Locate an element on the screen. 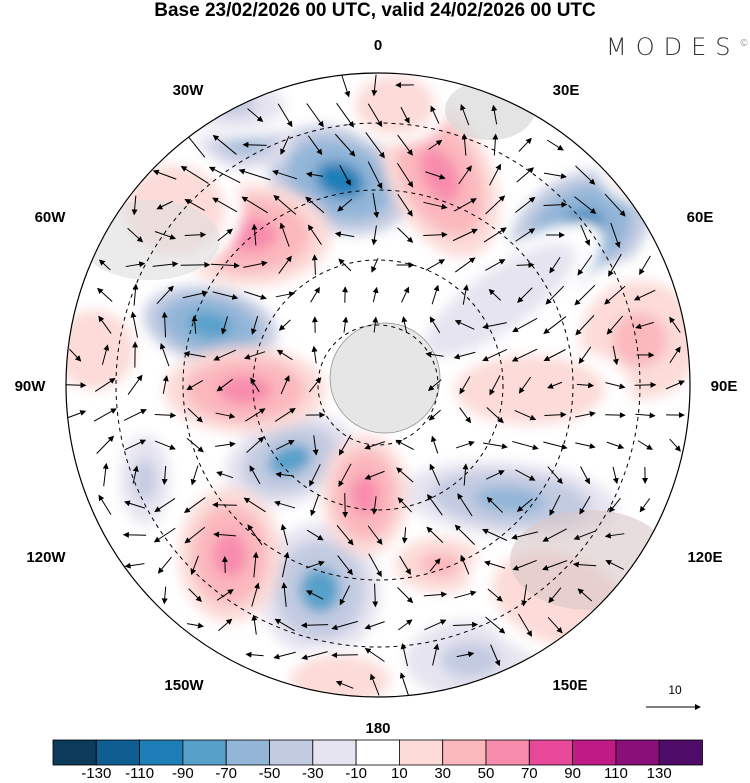 This screenshot has height=783, width=750. colorbar-label: 10 is located at coordinates (399, 773).